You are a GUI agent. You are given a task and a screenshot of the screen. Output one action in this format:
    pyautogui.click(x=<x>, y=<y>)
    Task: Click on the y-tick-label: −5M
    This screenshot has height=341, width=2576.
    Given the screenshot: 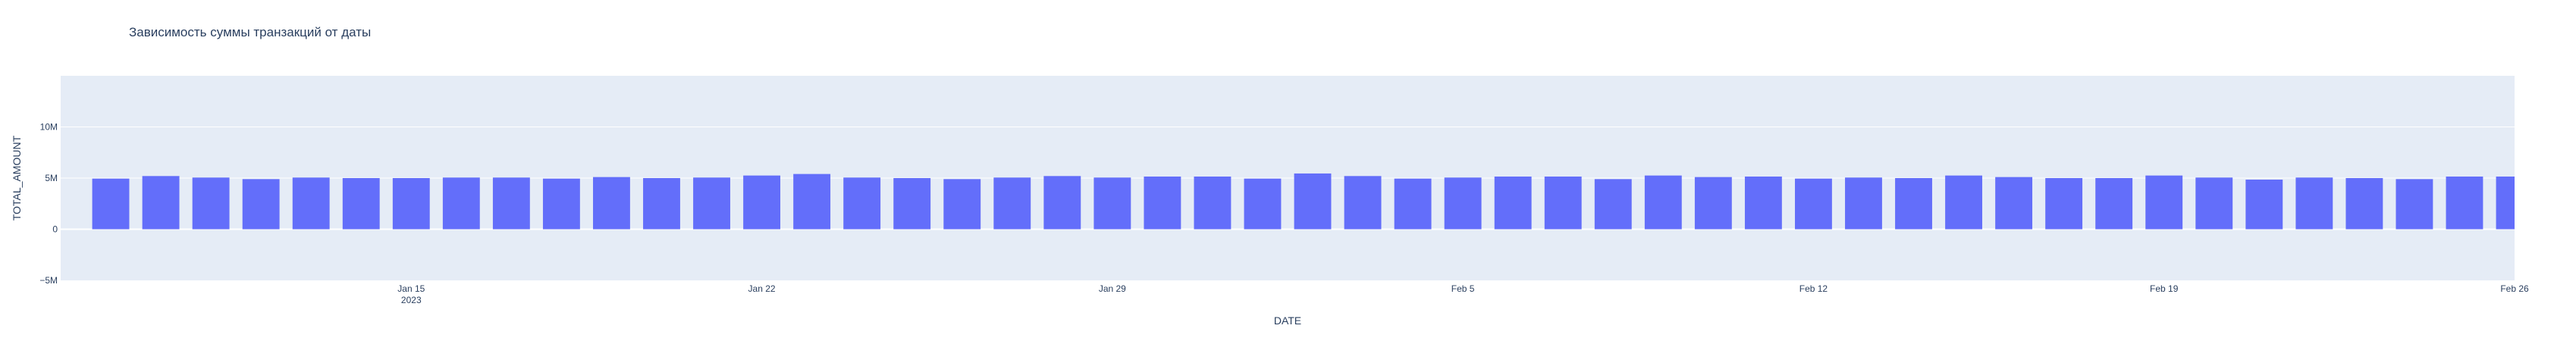 What is the action you would take?
    pyautogui.click(x=48, y=280)
    